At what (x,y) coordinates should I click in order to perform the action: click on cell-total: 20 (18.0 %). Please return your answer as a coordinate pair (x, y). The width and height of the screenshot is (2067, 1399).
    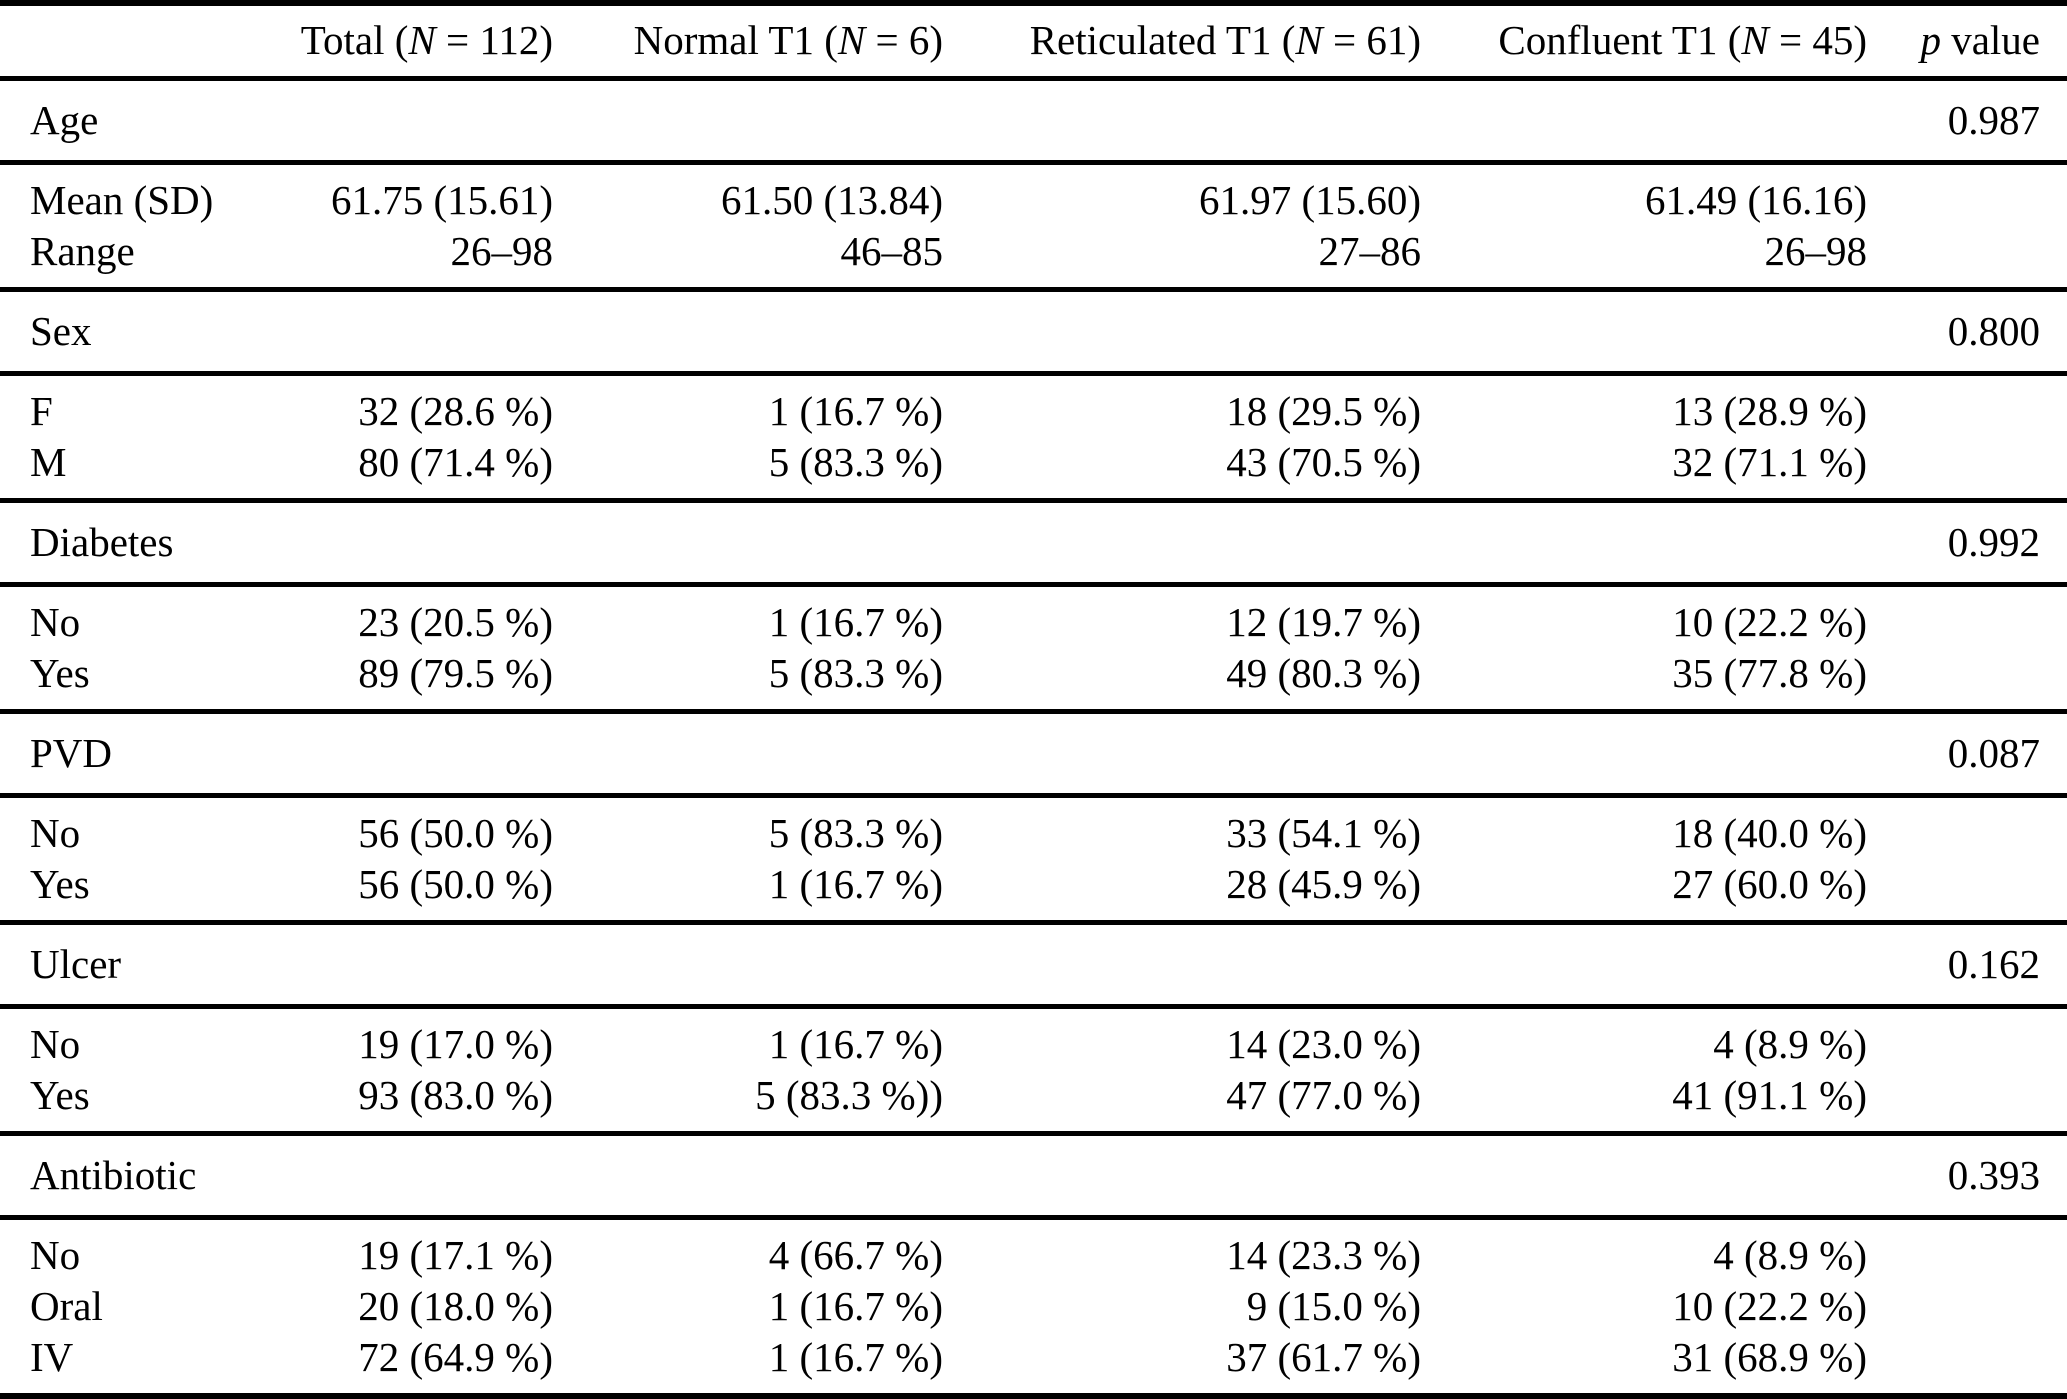
    Looking at the image, I should click on (455, 1306).